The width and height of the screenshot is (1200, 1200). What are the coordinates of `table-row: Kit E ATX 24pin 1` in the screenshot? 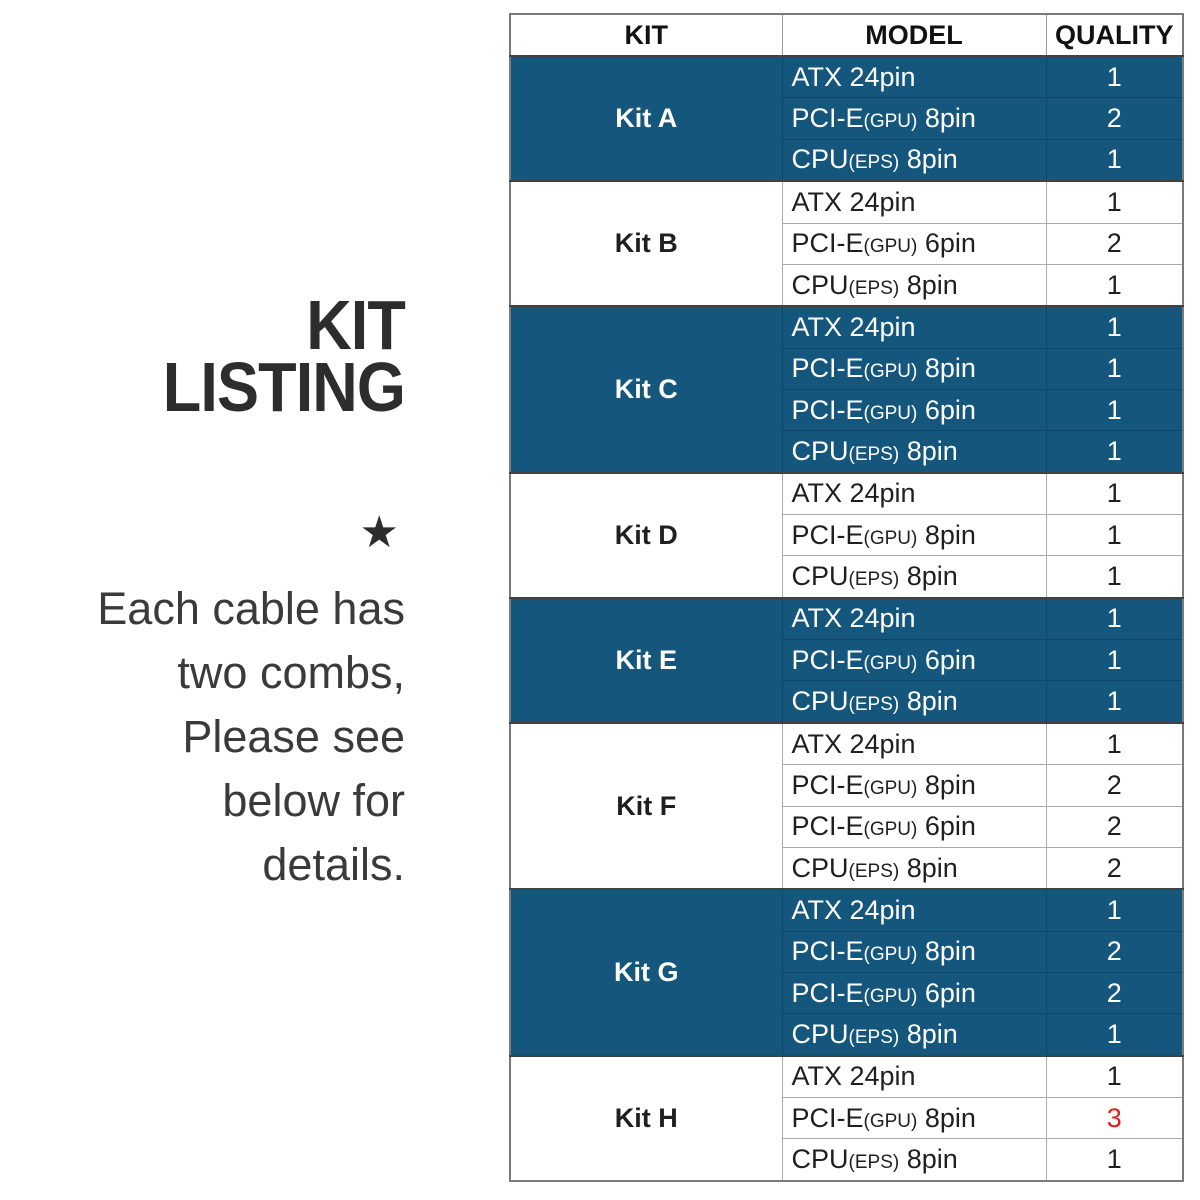 It's located at (846, 660).